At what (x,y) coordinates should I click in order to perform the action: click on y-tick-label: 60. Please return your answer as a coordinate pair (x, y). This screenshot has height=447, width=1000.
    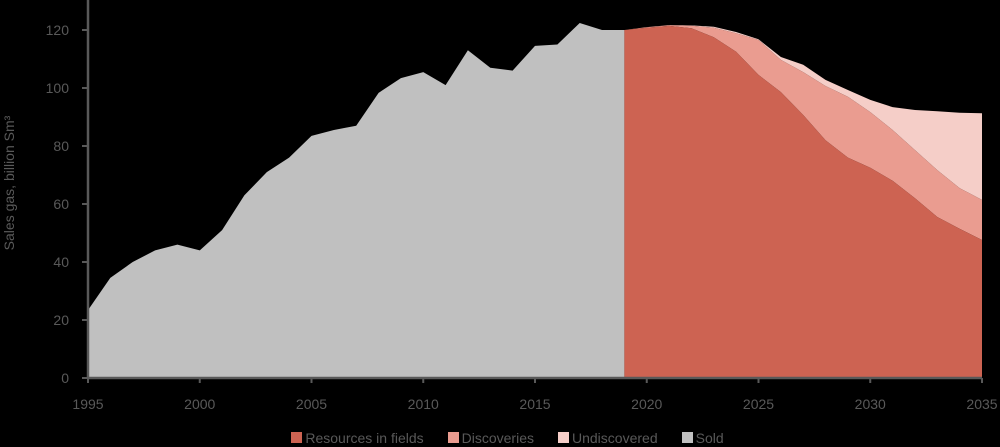
    Looking at the image, I should click on (61, 204).